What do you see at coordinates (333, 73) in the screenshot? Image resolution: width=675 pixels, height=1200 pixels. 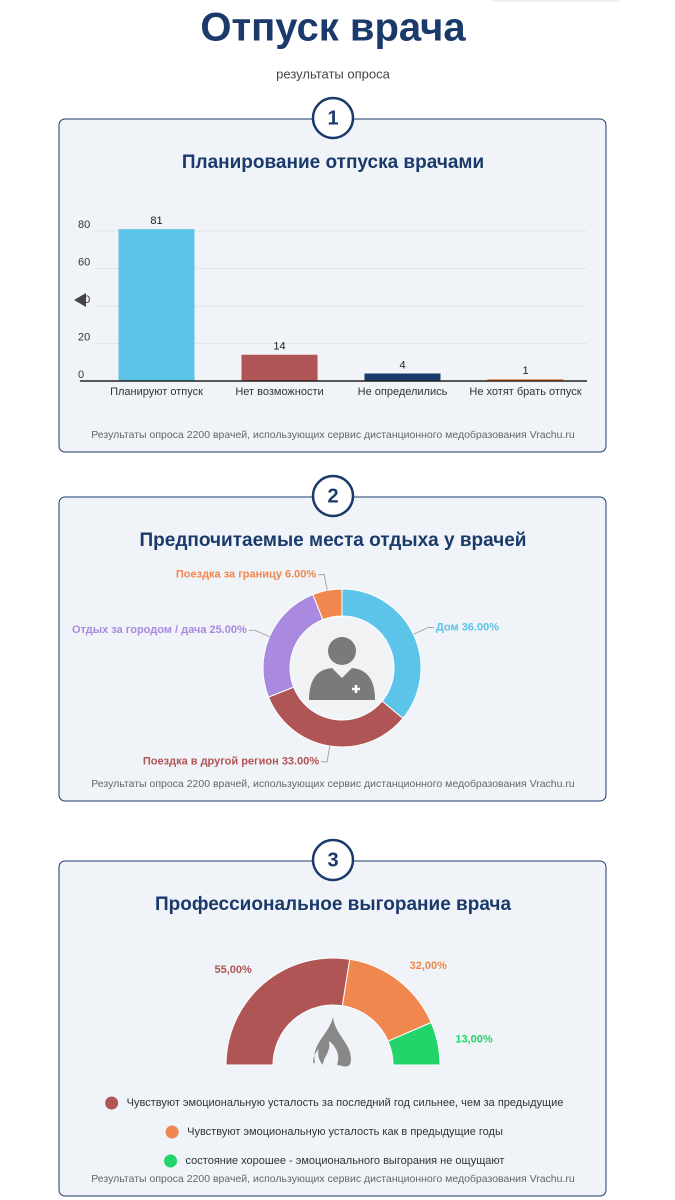 I see `page-subtitle: результаты опроса` at bounding box center [333, 73].